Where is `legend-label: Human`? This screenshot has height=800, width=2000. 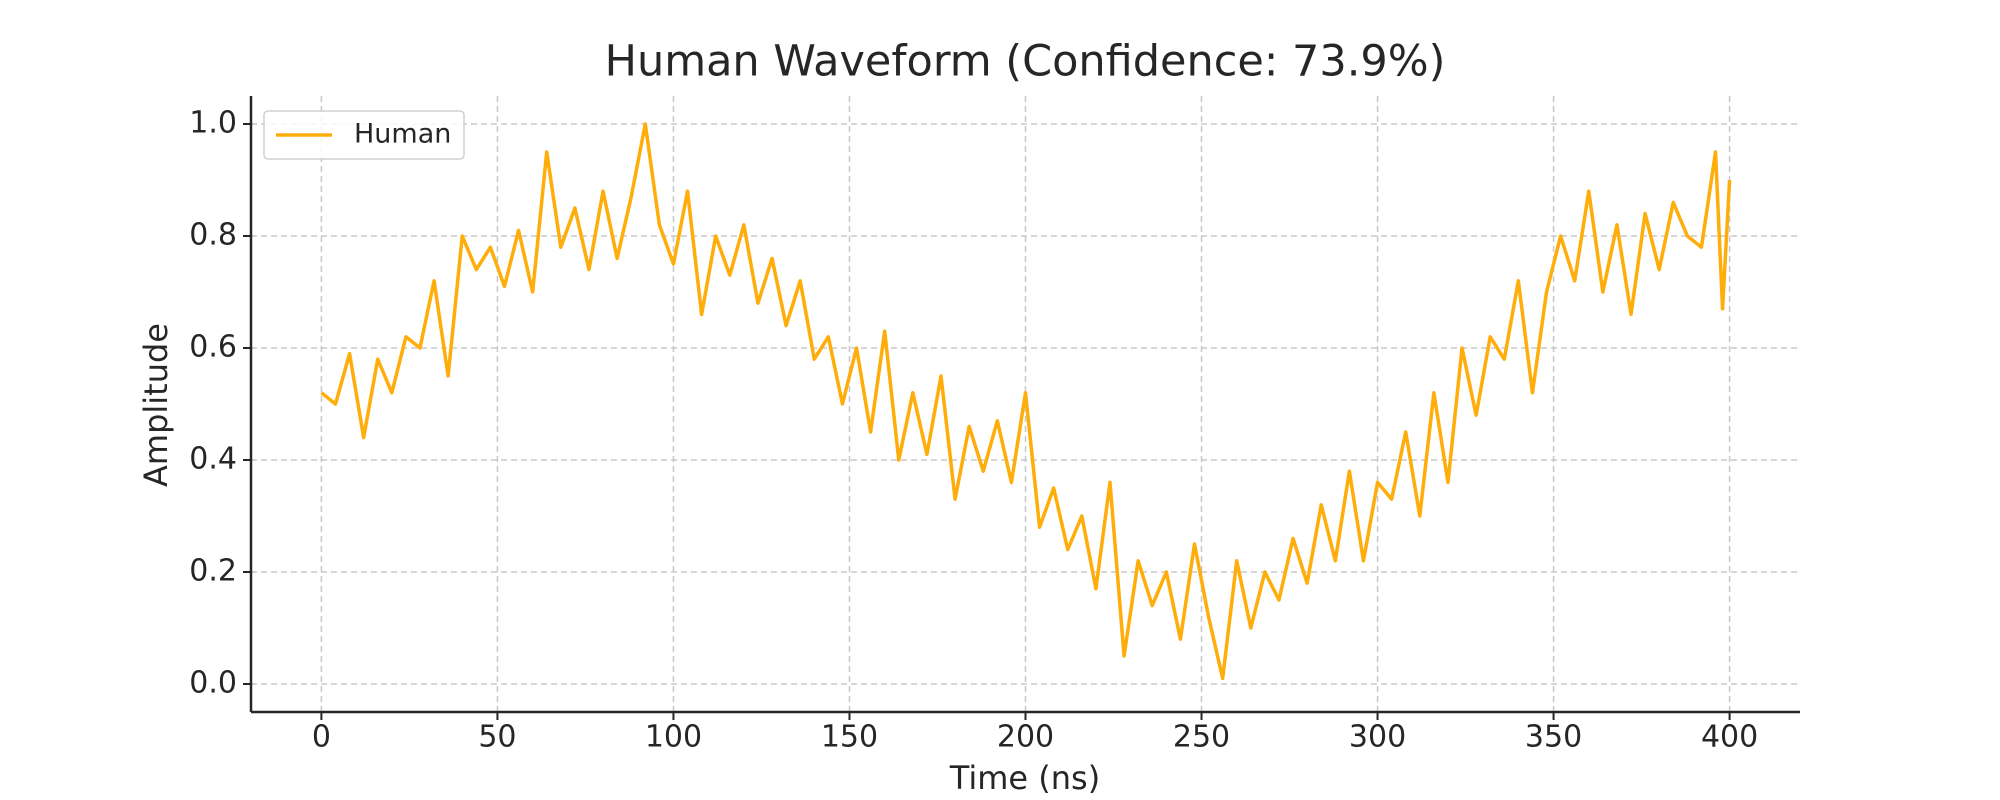
legend-label: Human is located at coordinates (402, 134).